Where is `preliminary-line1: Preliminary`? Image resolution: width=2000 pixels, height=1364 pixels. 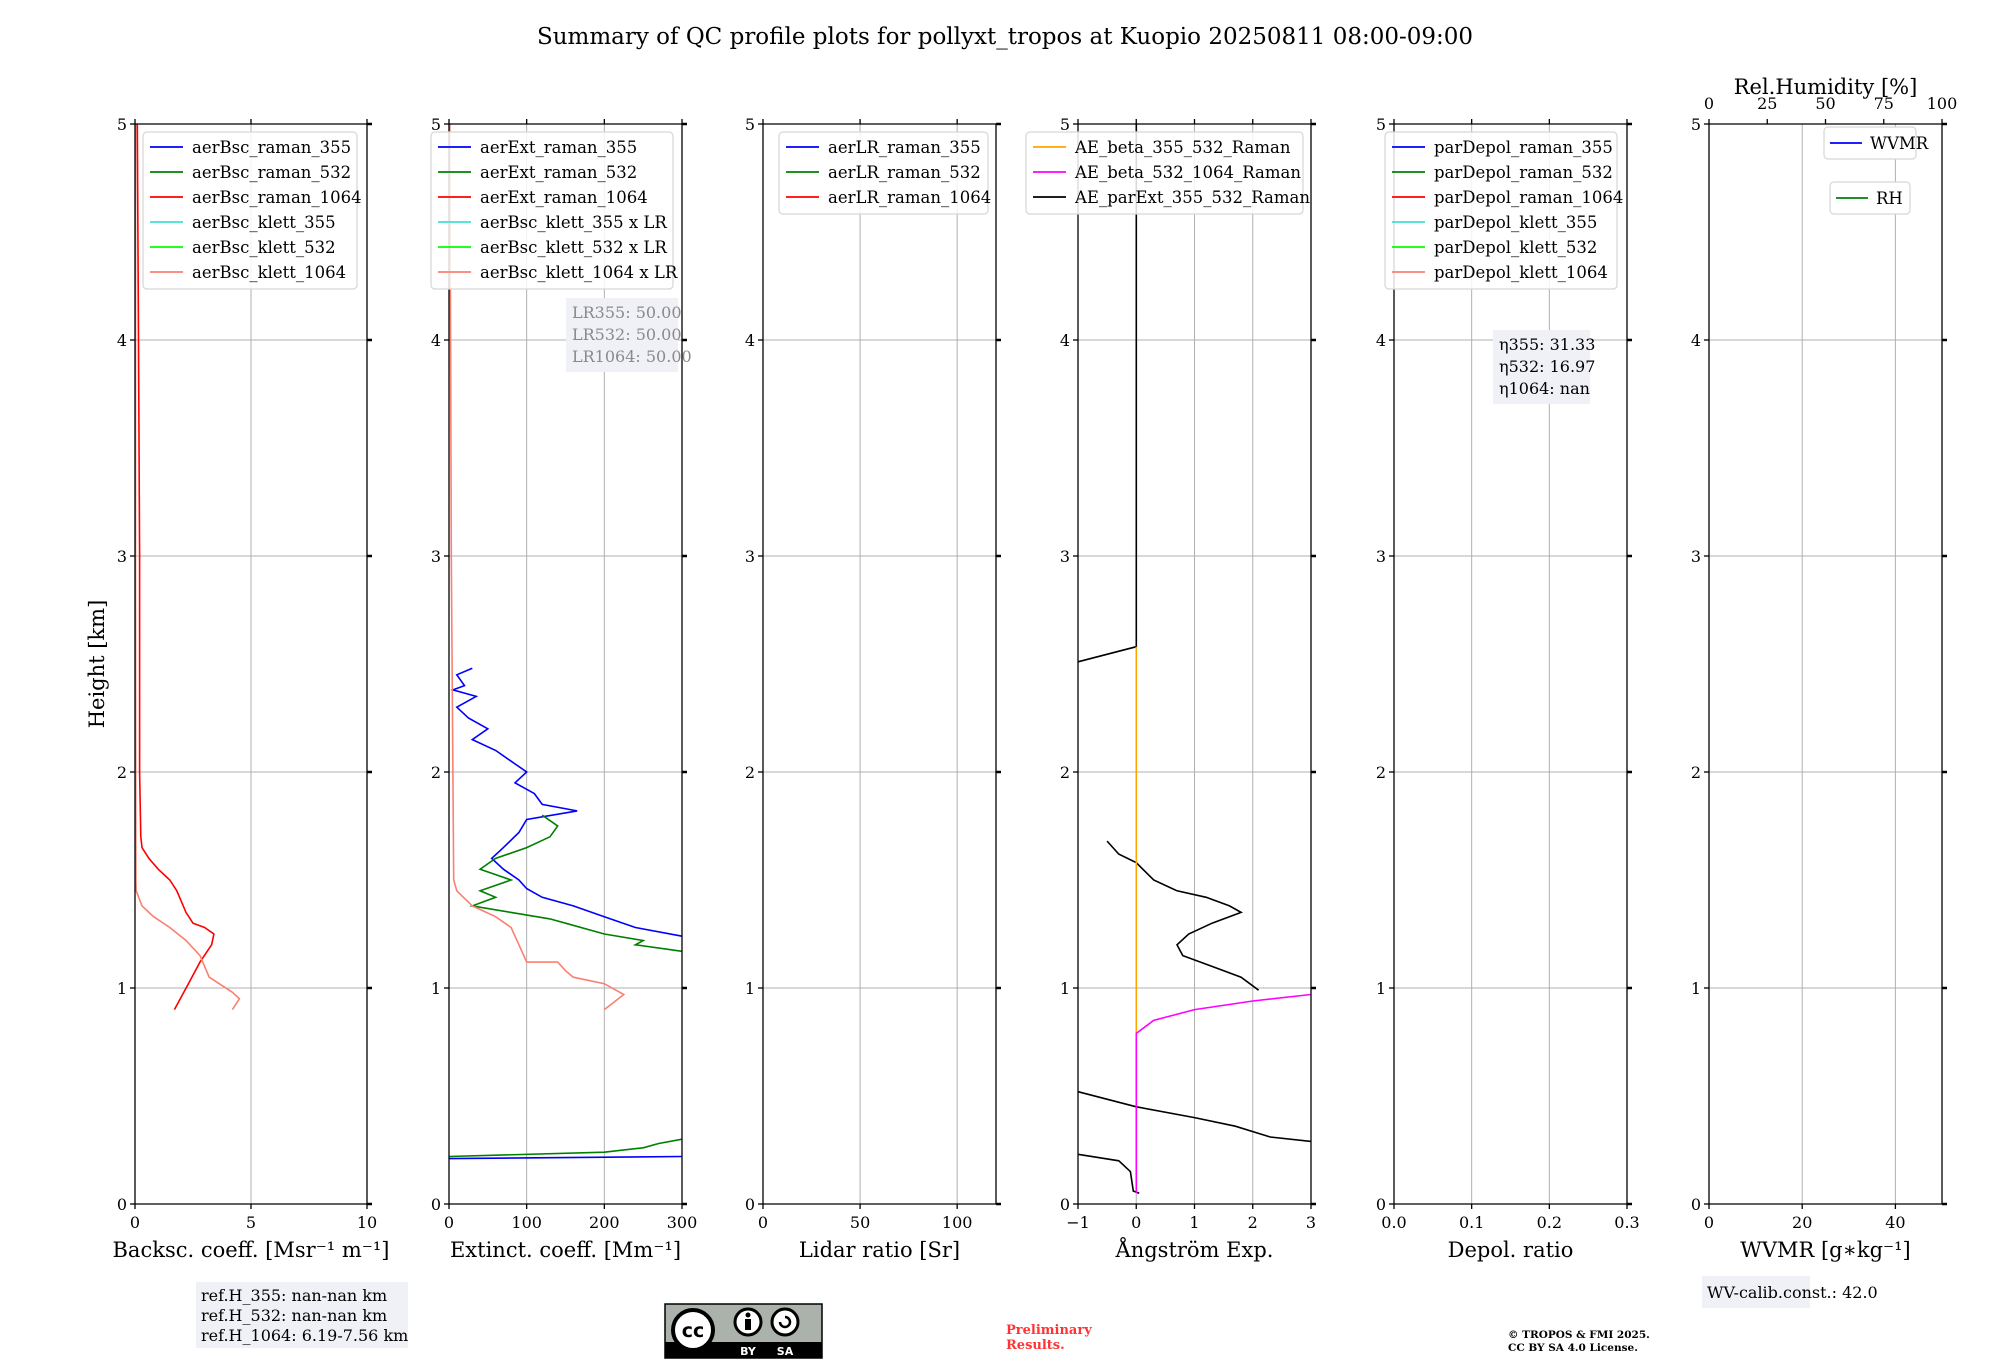
preliminary-line1: Preliminary is located at coordinates (1049, 1330).